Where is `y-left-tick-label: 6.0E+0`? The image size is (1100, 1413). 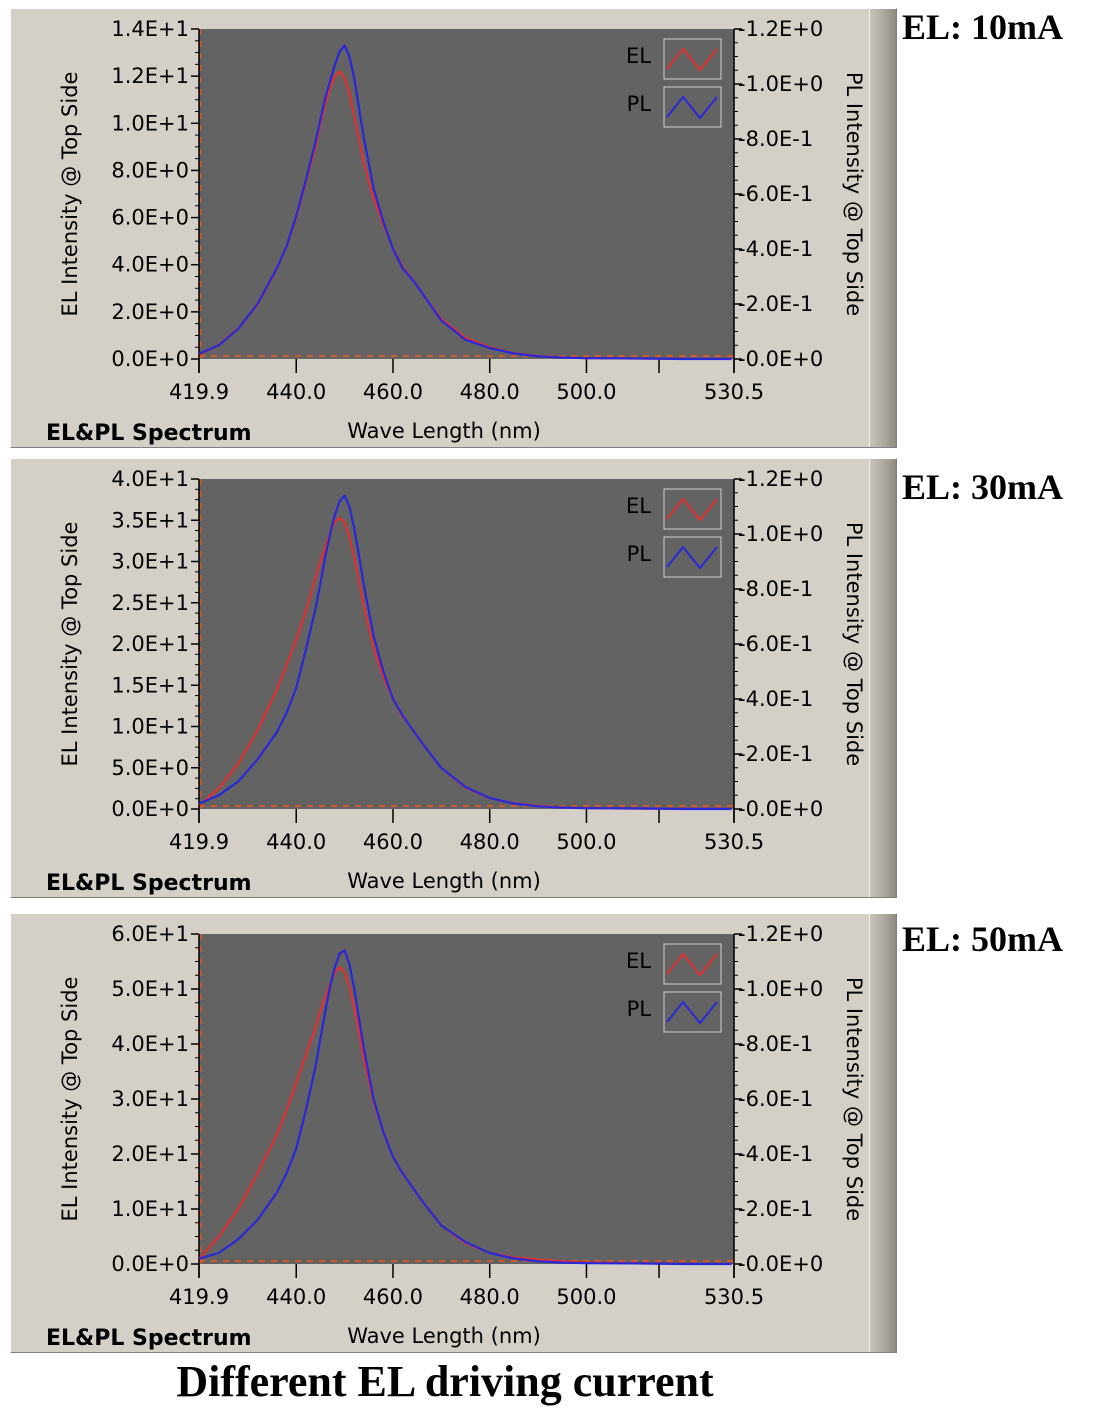
y-left-tick-label: 6.0E+0 is located at coordinates (150, 218).